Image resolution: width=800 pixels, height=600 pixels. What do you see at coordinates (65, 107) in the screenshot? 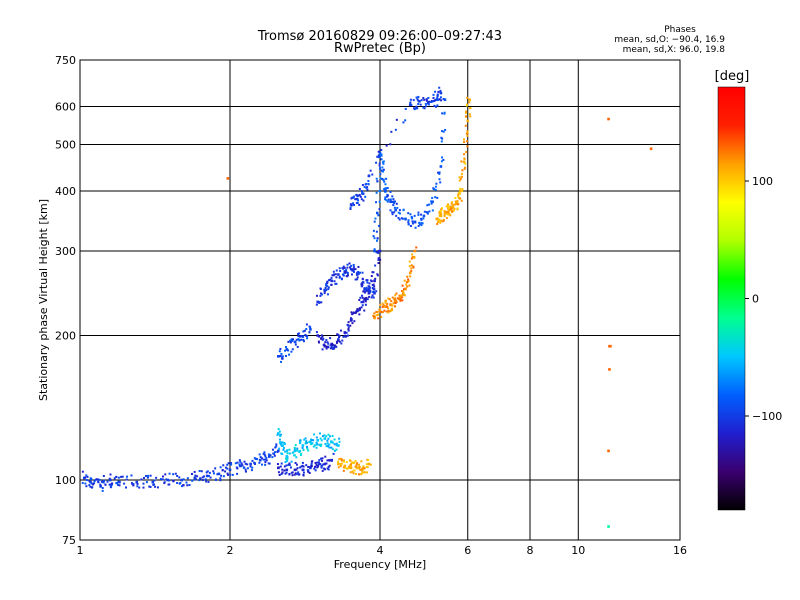
I see `y-tick-label: 600` at bounding box center [65, 107].